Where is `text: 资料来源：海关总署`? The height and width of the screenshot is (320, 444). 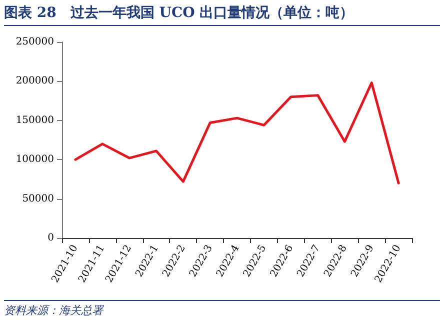 text: 资料来源：海关总署 is located at coordinates (222, 309).